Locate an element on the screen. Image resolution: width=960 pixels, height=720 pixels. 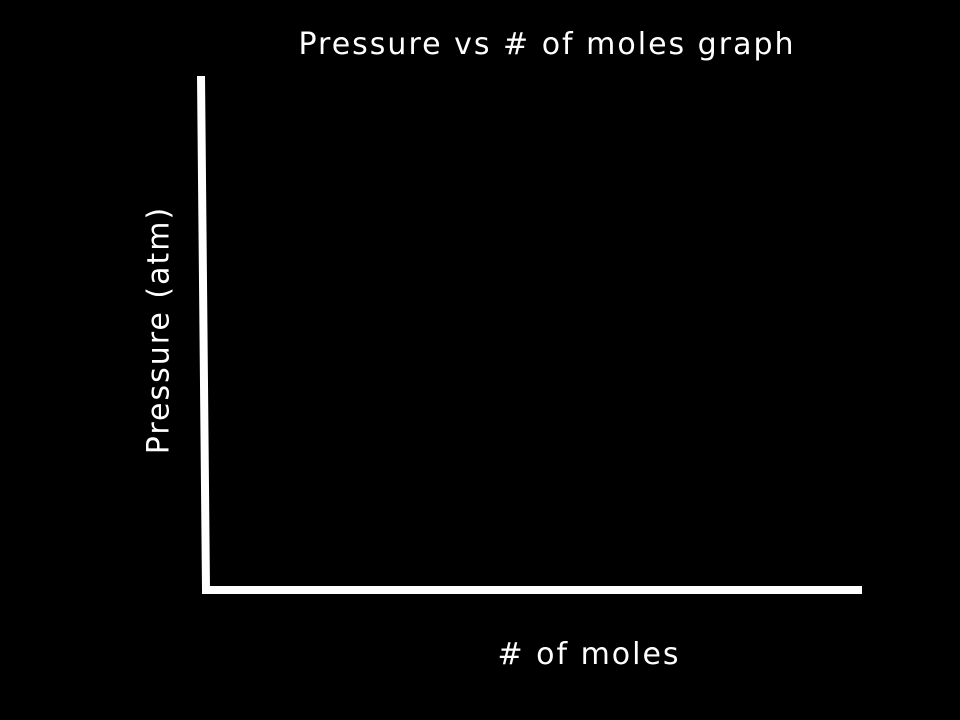
y-axis-line is located at coordinates (203, 333).